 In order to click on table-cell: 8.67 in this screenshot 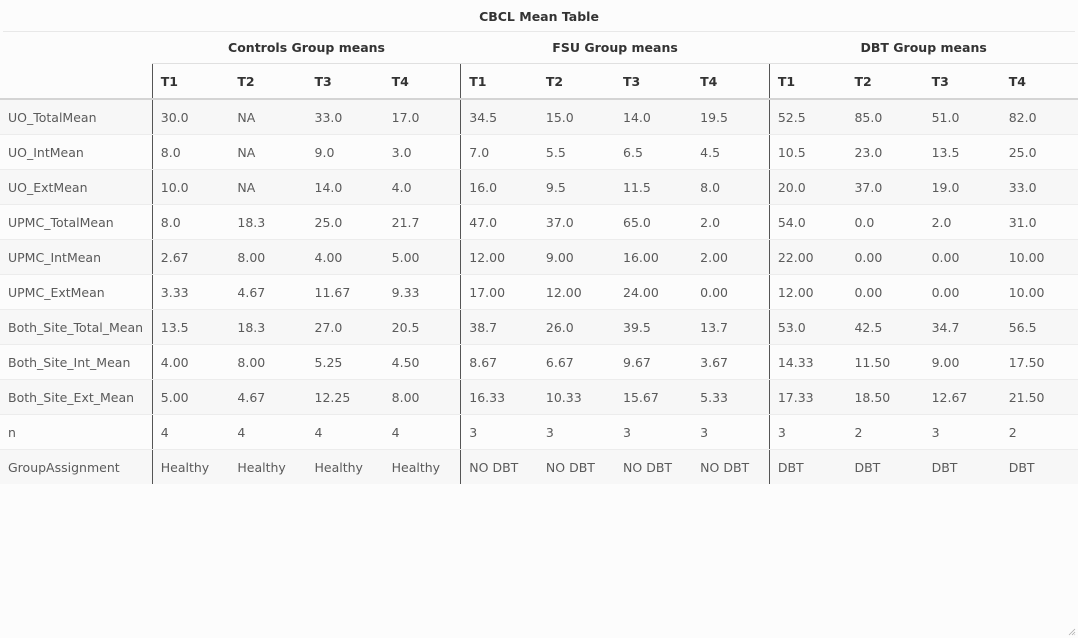, I will do `click(499, 362)`.